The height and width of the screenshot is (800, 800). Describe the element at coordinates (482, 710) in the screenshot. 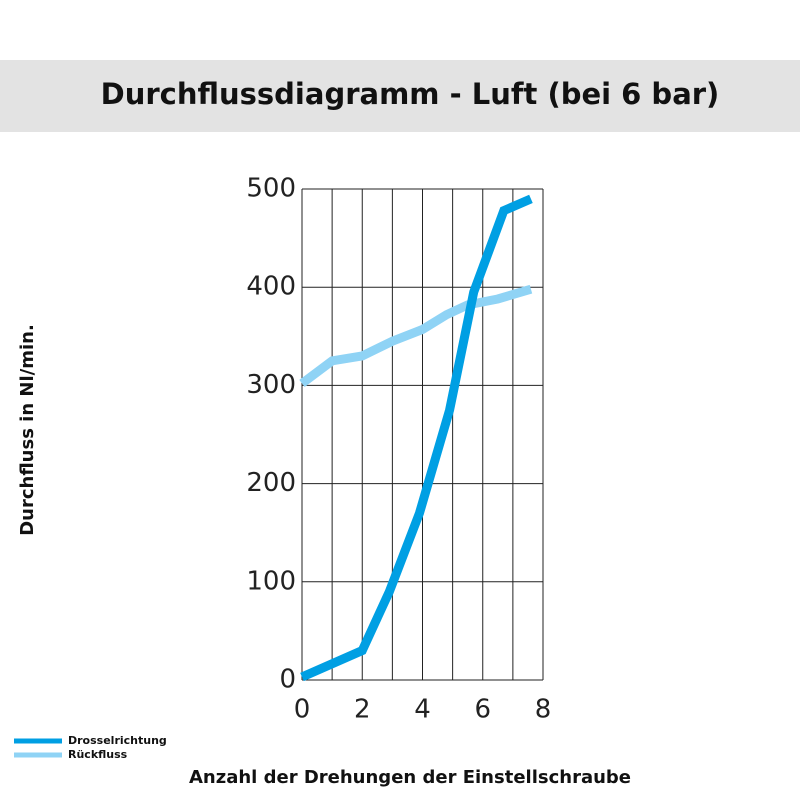

I see `x-tick-label: 6` at that location.